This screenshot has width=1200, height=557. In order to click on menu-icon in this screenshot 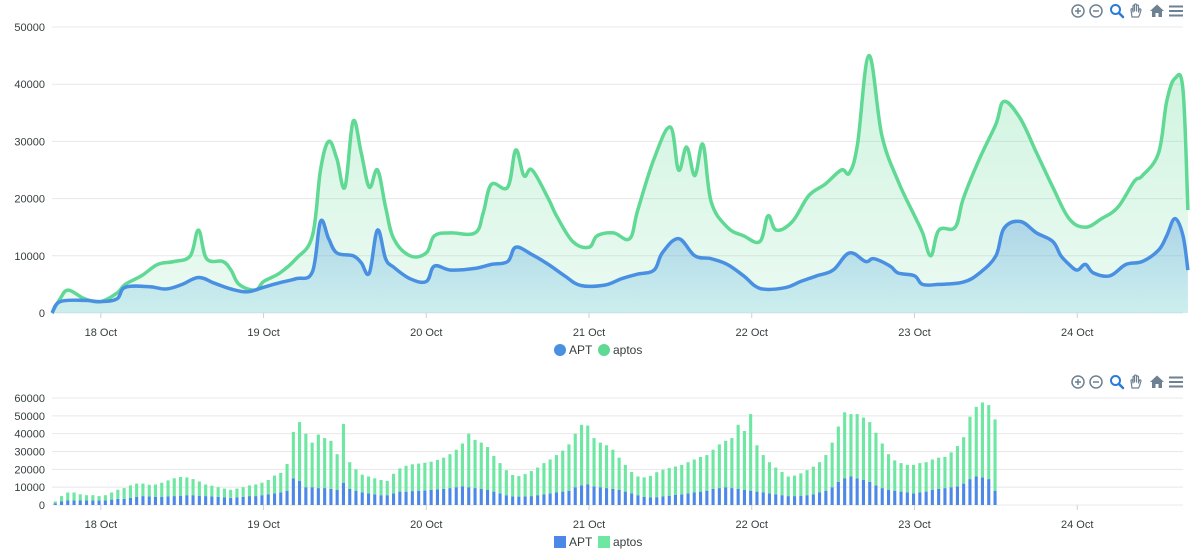, I will do `click(1176, 11)`.